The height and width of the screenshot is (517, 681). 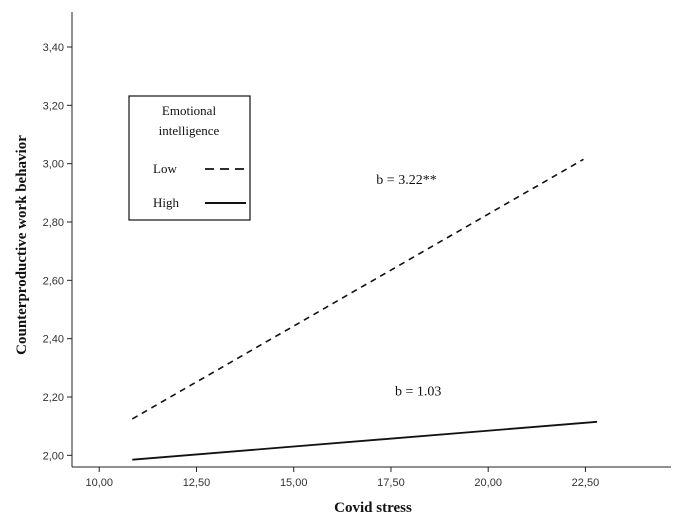 What do you see at coordinates (53, 165) in the screenshot?
I see `y-tick-label: 3,00` at bounding box center [53, 165].